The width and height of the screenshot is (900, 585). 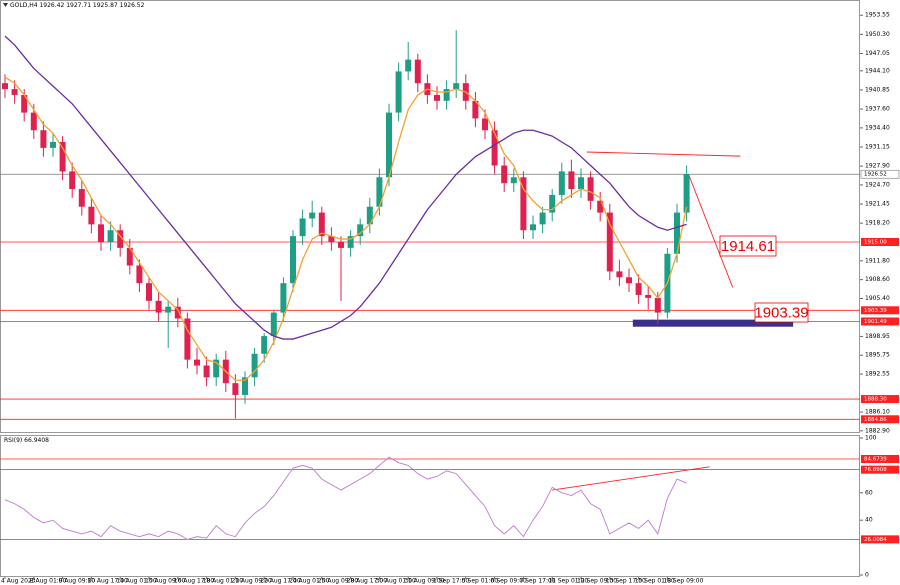 What do you see at coordinates (877, 15) in the screenshot?
I see `y-tick-label: 1953.55` at bounding box center [877, 15].